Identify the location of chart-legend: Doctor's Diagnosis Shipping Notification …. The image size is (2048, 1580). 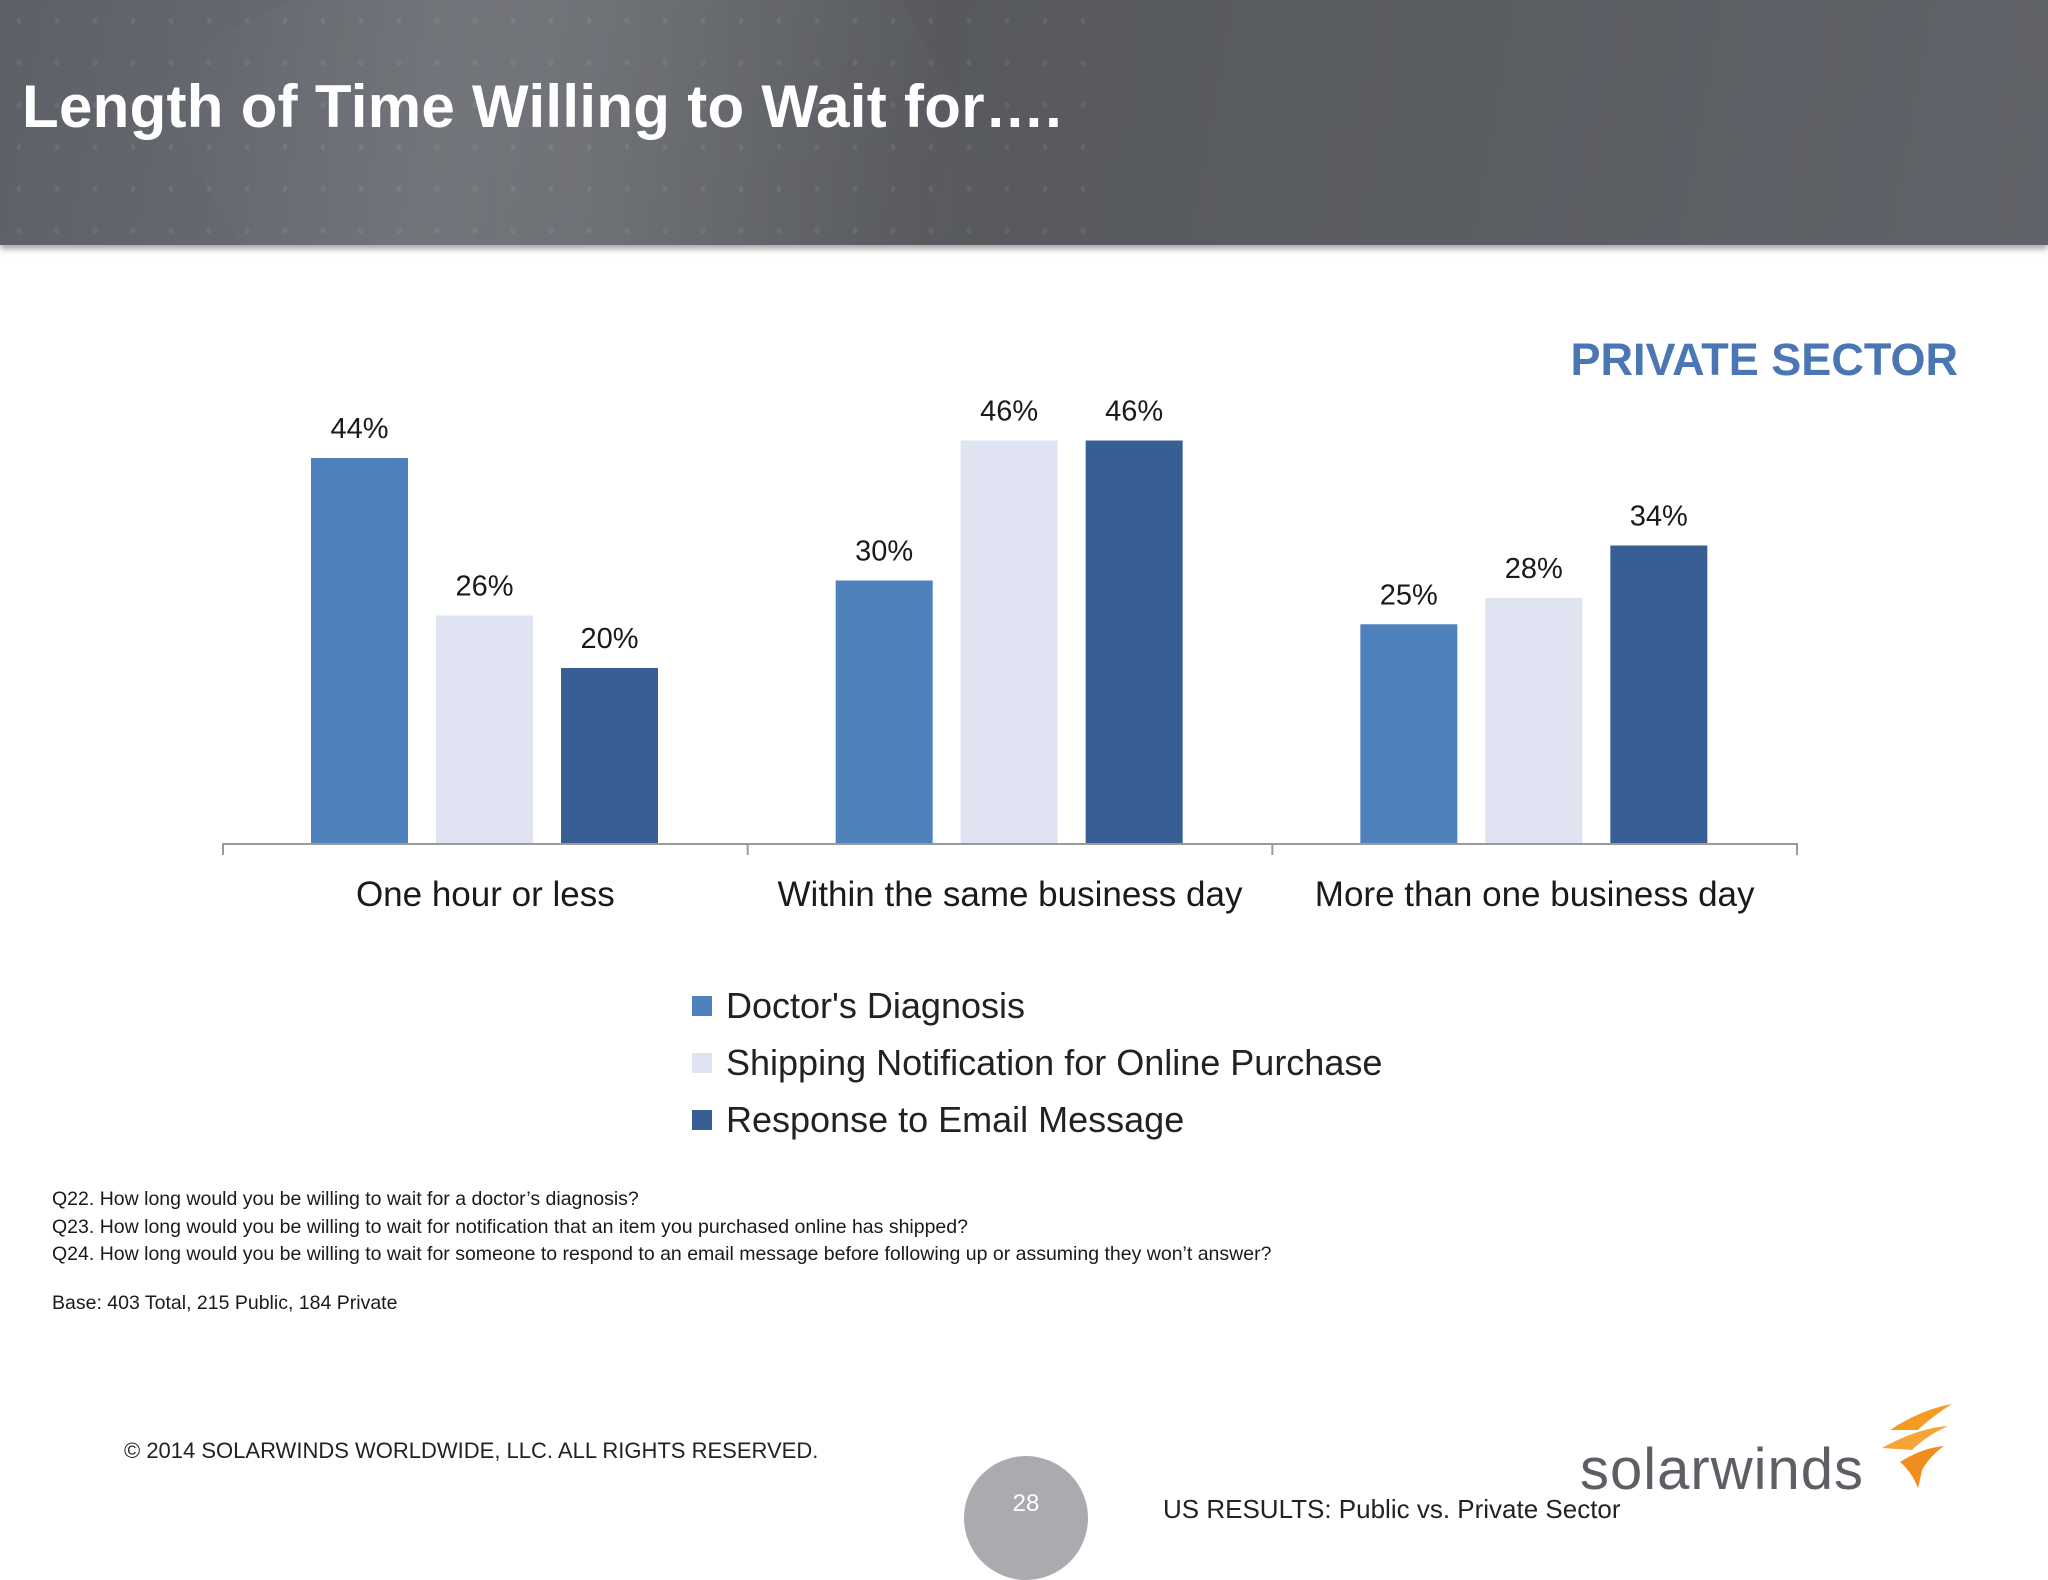
(1037, 1062).